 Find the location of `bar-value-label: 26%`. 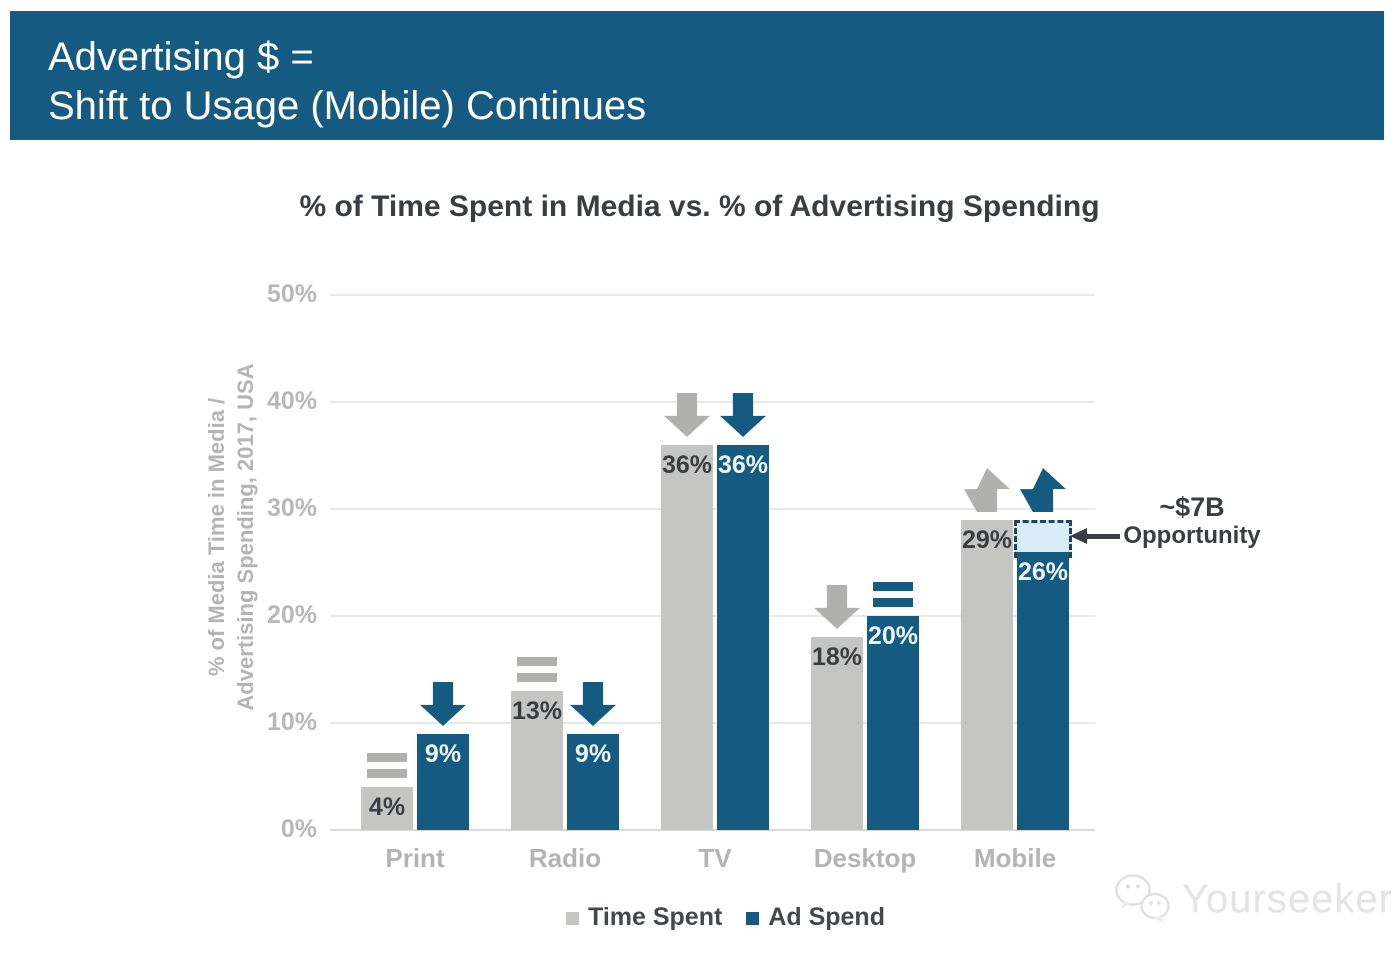

bar-value-label: 26% is located at coordinates (1043, 572).